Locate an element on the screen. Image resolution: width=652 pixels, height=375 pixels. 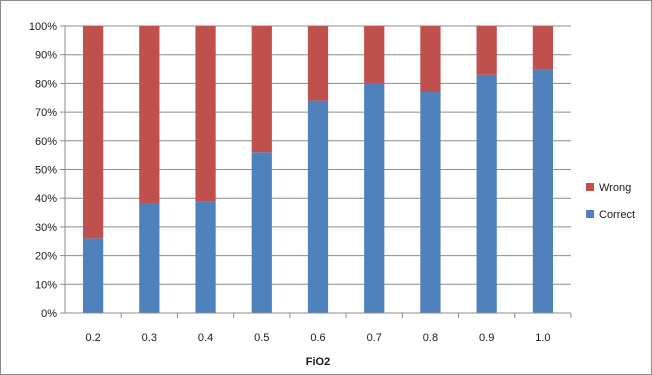
x-tick-label: 0.3 is located at coordinates (149, 338).